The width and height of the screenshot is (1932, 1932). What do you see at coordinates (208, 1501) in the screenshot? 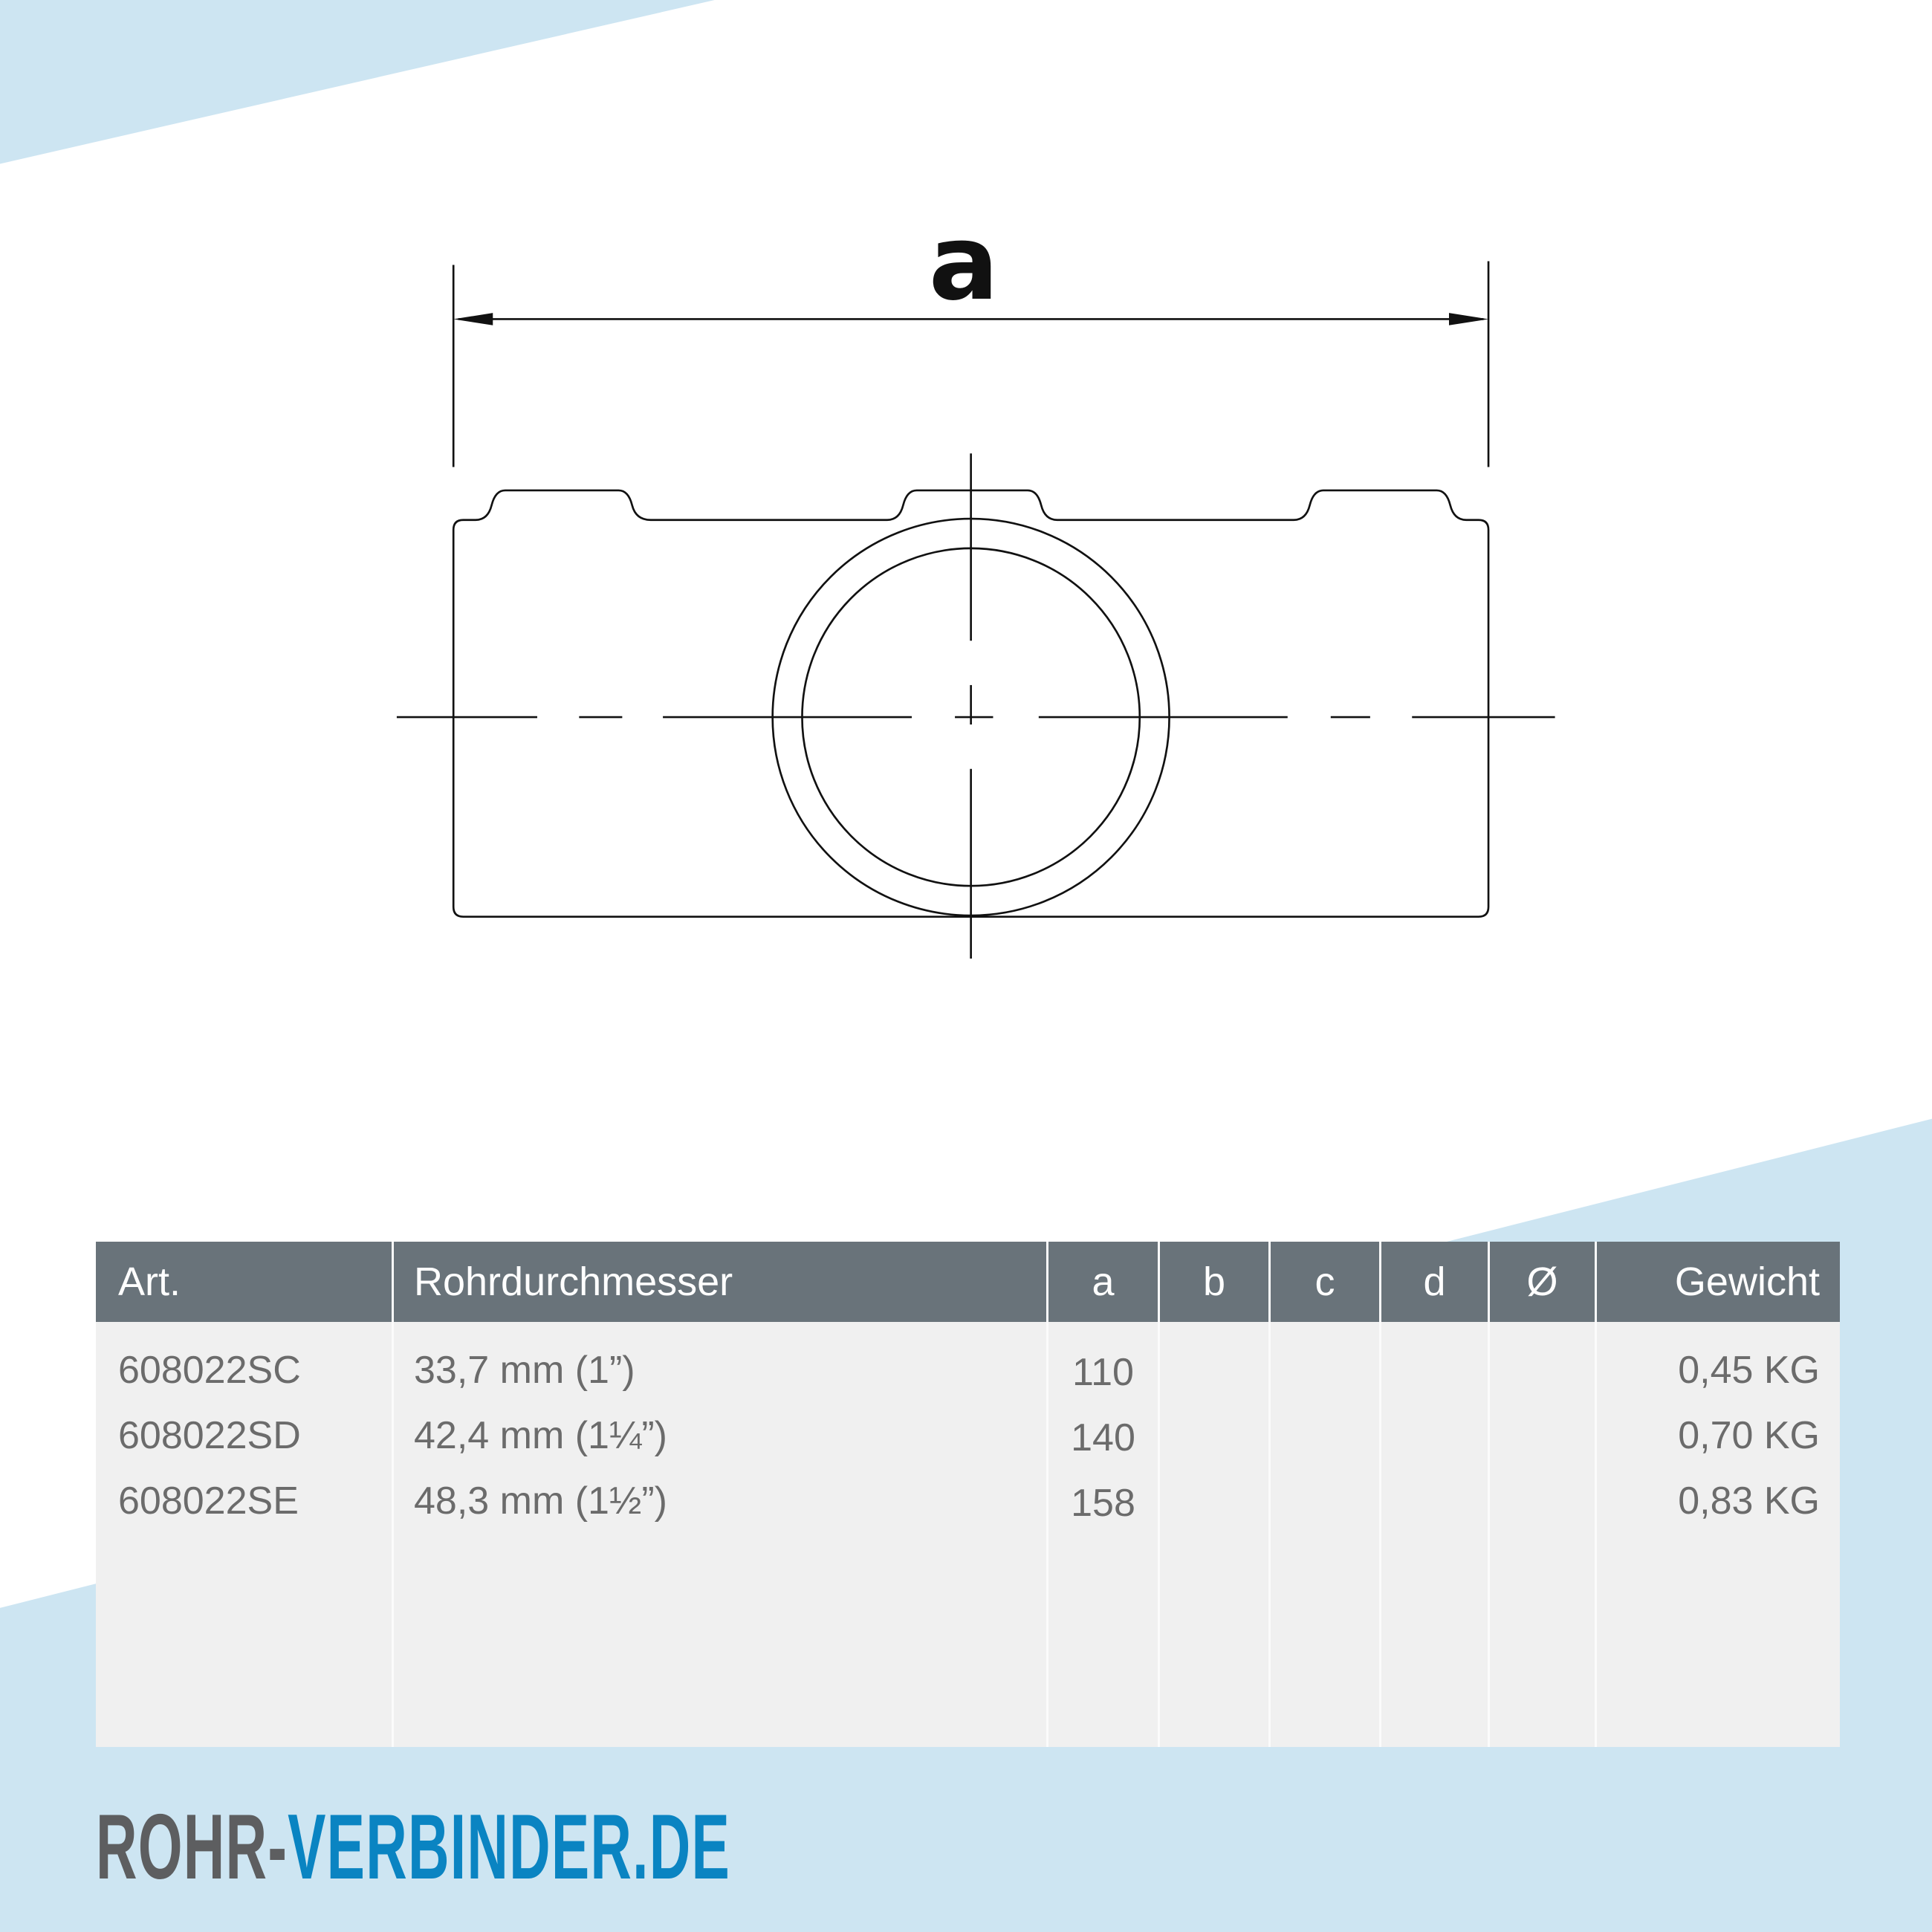
I see `cell-art: 608022SE` at bounding box center [208, 1501].